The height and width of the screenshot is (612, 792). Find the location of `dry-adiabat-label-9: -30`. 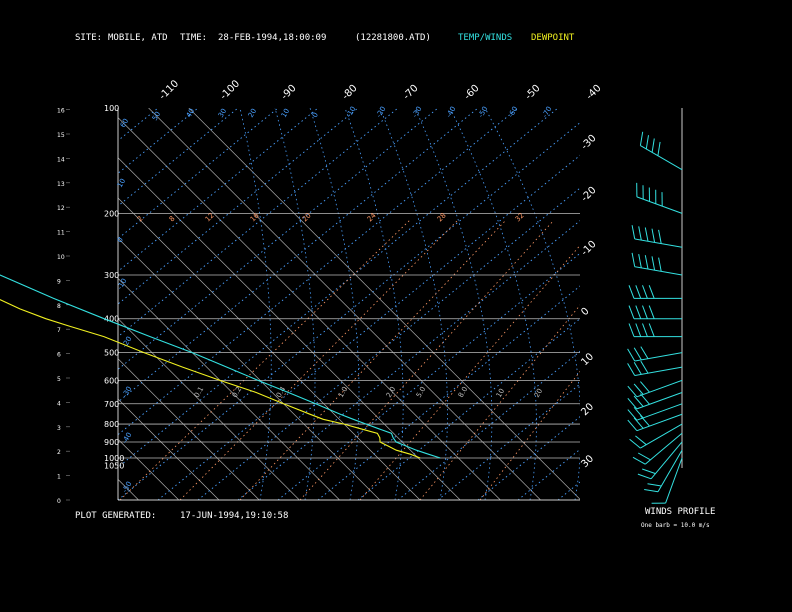

dry-adiabat-label-9: -30 is located at coordinates (417, 112).